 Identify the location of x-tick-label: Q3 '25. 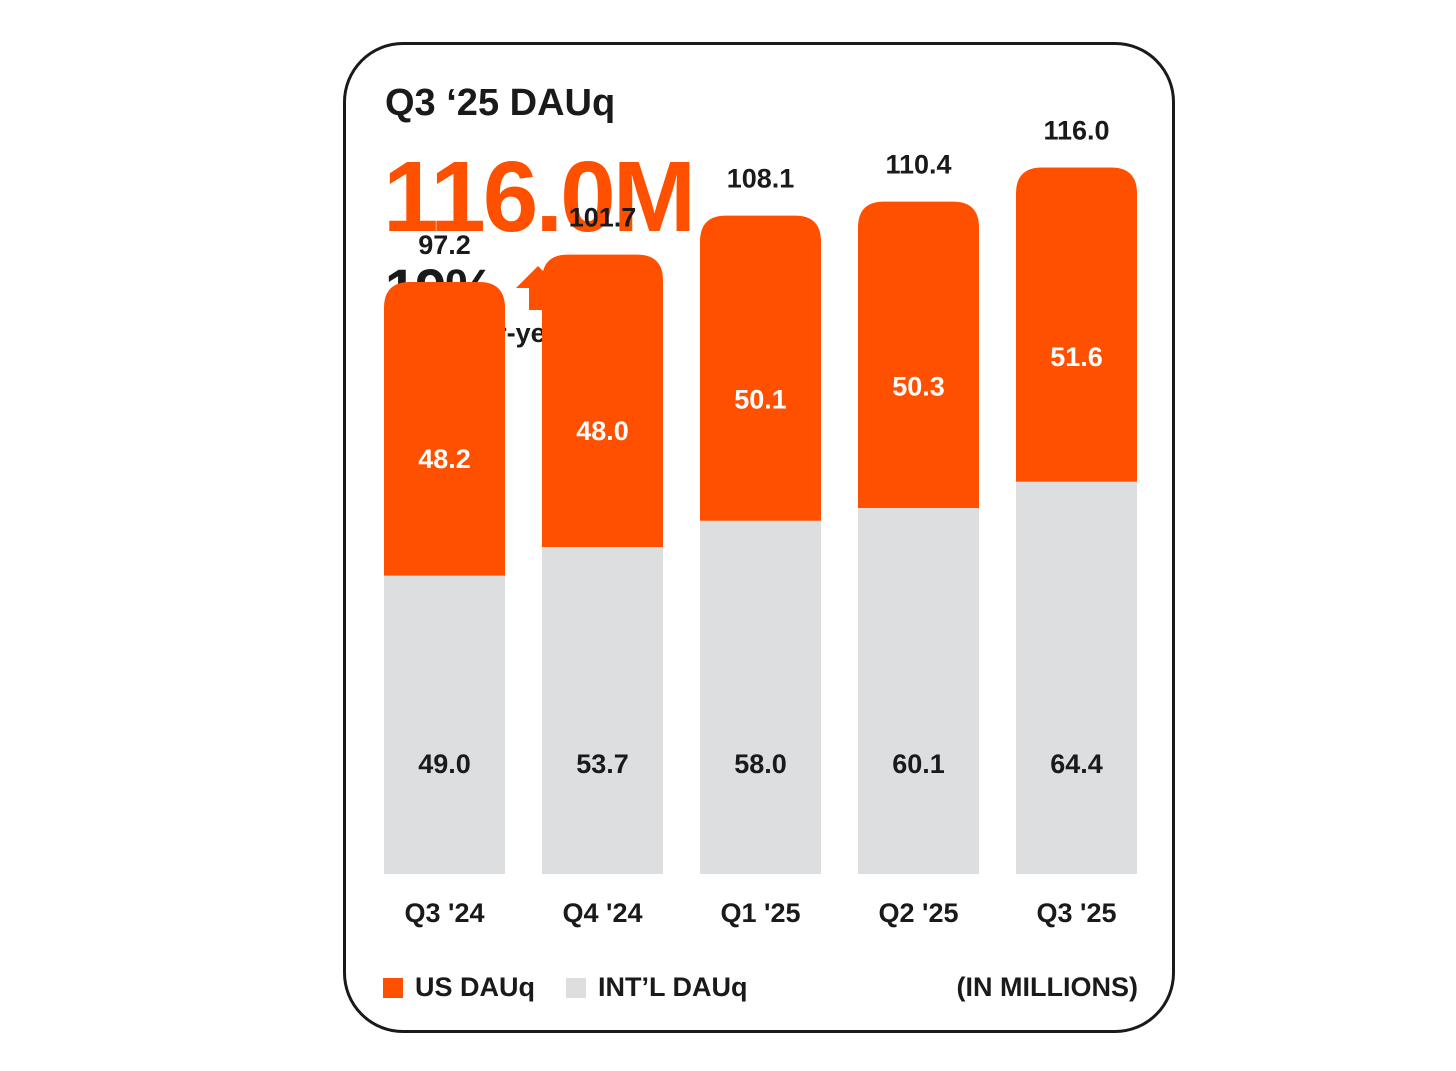
(1077, 913).